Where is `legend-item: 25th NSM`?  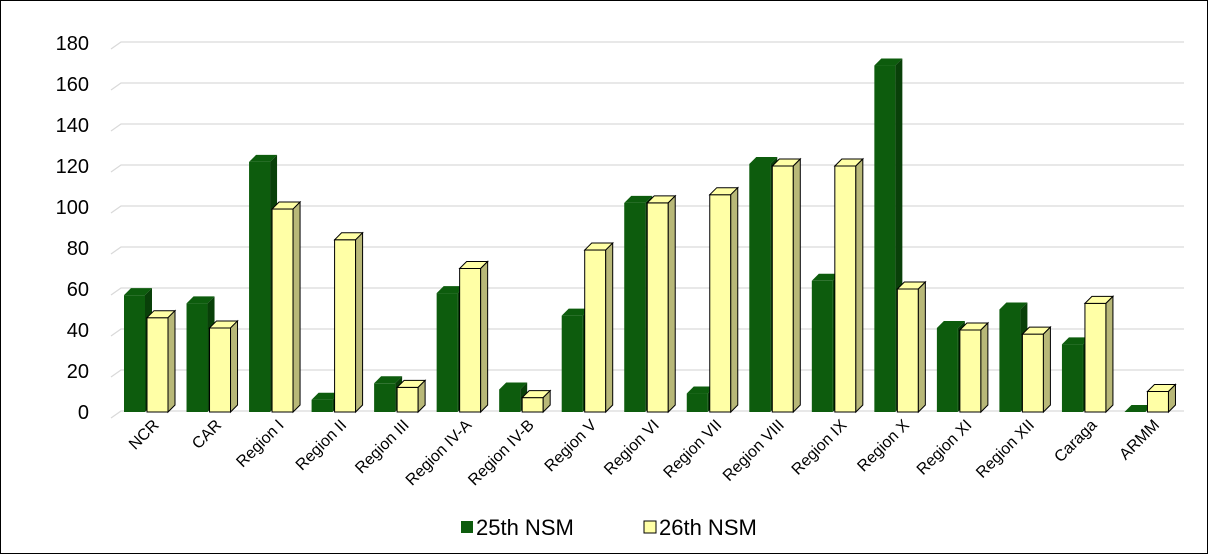 legend-item: 25th NSM is located at coordinates (517, 527).